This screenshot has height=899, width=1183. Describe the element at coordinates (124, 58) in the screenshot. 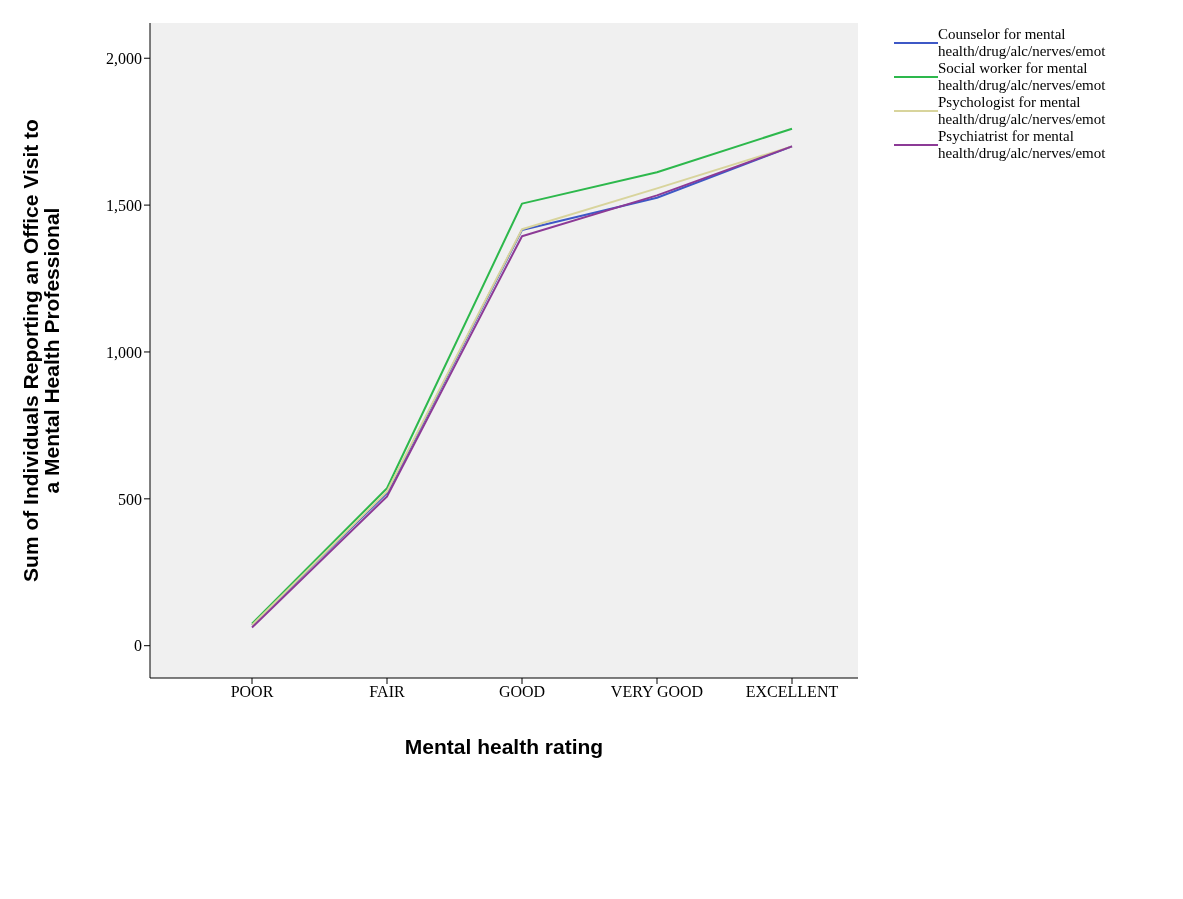

I see `y-tick-label: 2,000` at that location.